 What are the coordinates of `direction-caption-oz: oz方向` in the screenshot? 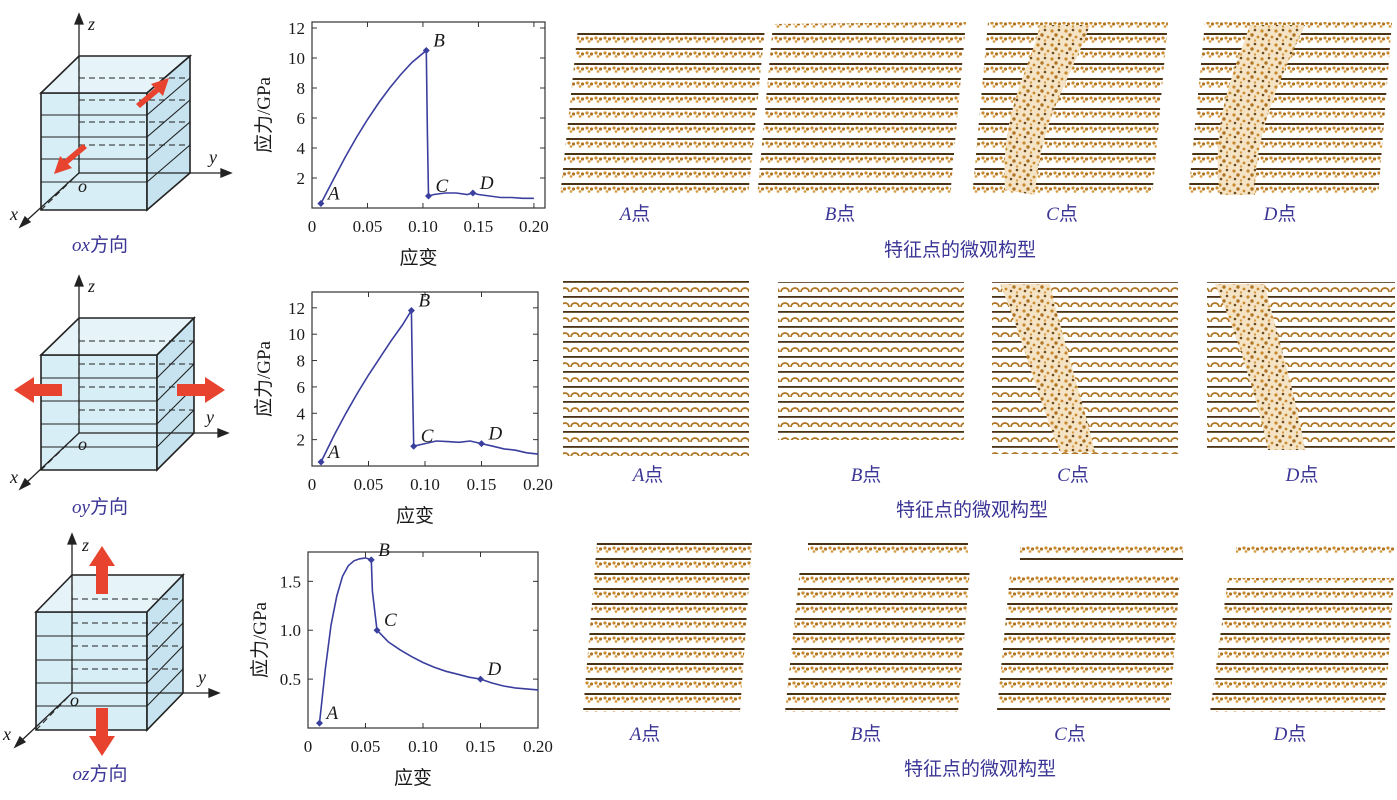 It's located at (100, 774).